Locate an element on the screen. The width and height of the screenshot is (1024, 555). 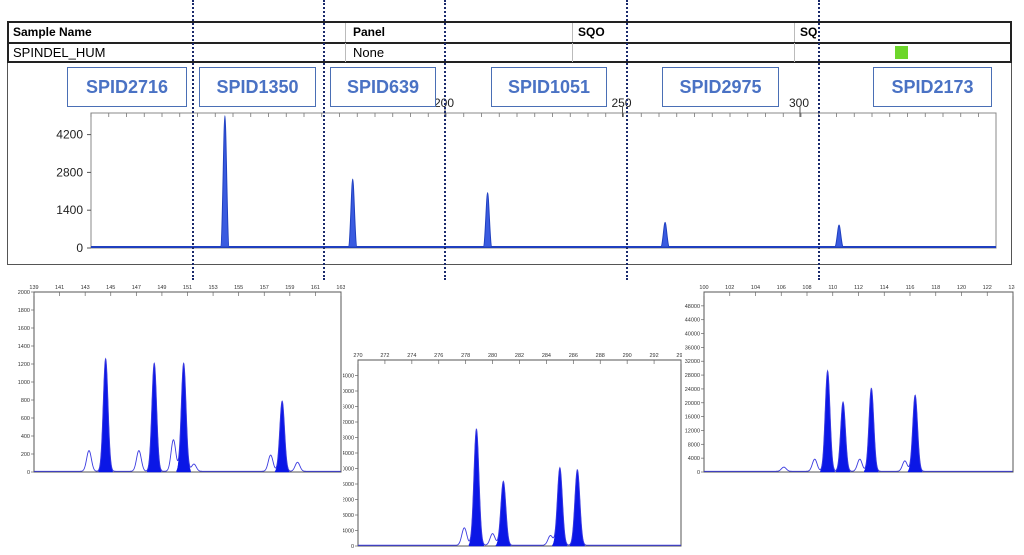
zoom-x-tick-label: 149 is located at coordinates (161, 288).